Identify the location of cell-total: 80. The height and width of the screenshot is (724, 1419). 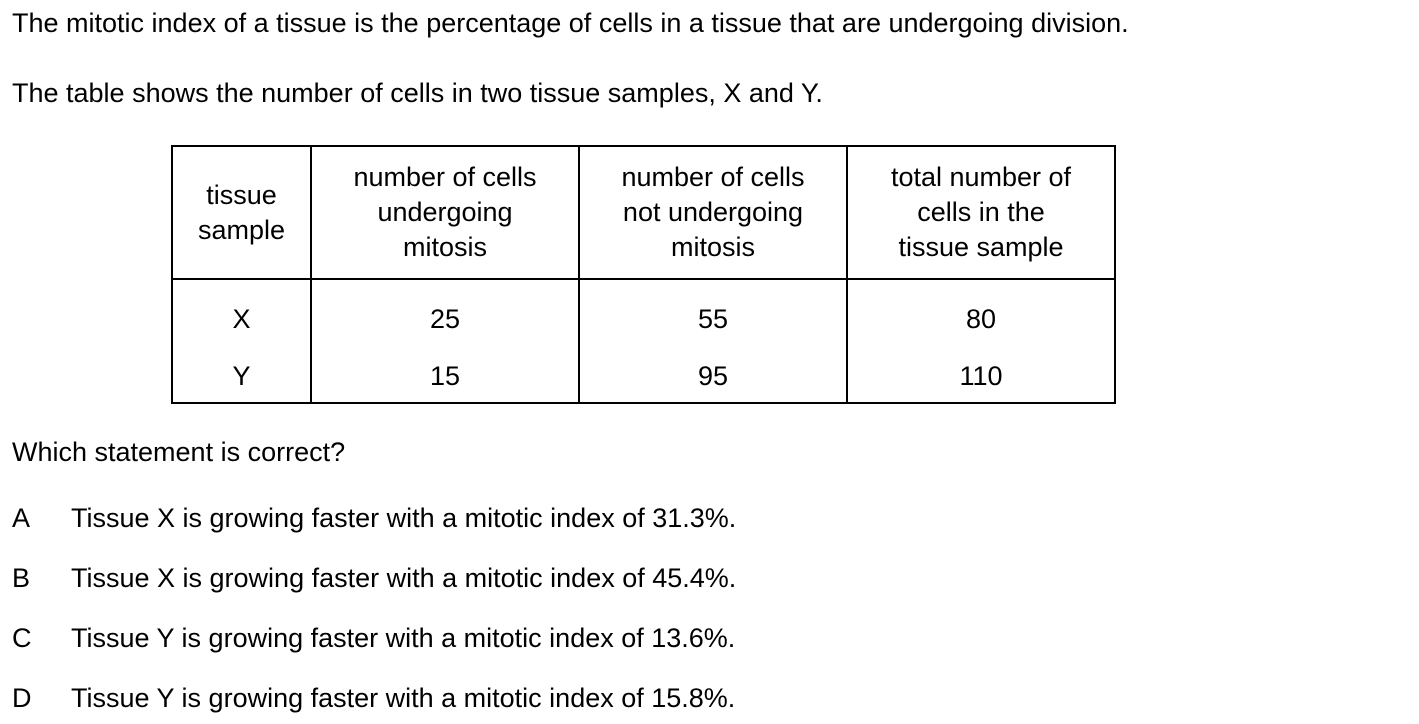
(981, 316).